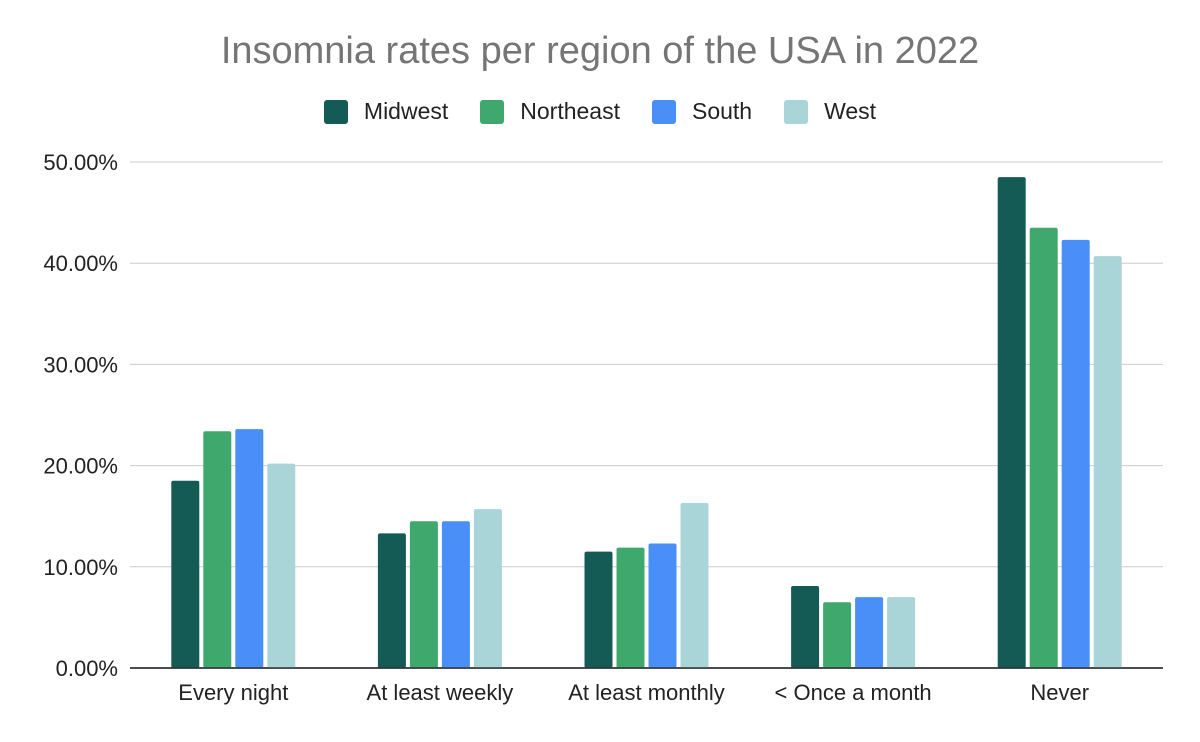  Describe the element at coordinates (722, 111) in the screenshot. I see `legend-label: South` at that location.